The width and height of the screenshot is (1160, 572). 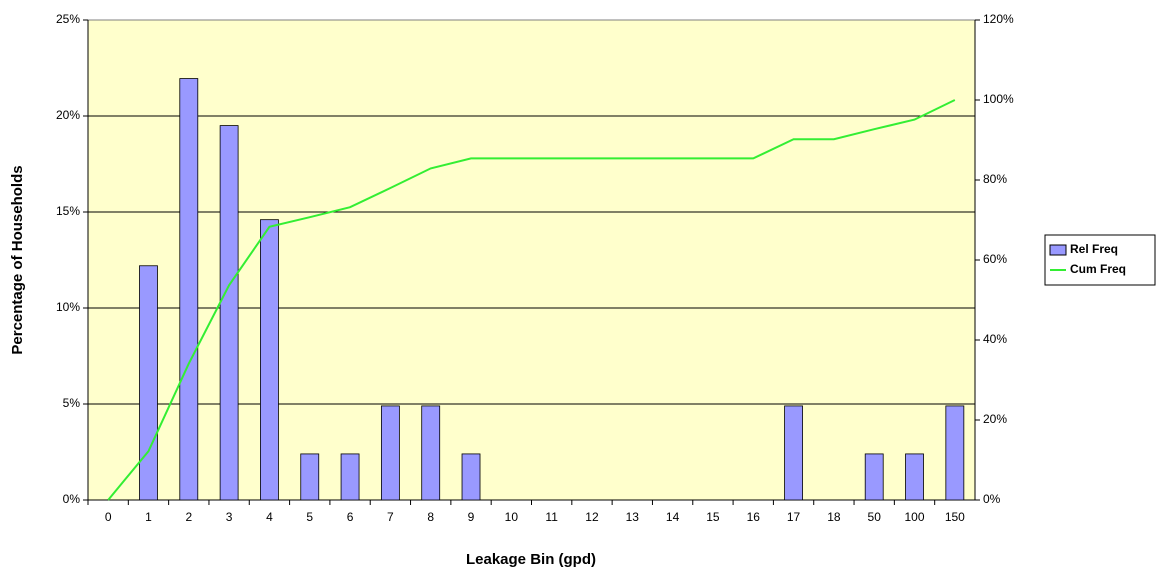 What do you see at coordinates (68, 211) in the screenshot?
I see `y-tick-label: 15%` at bounding box center [68, 211].